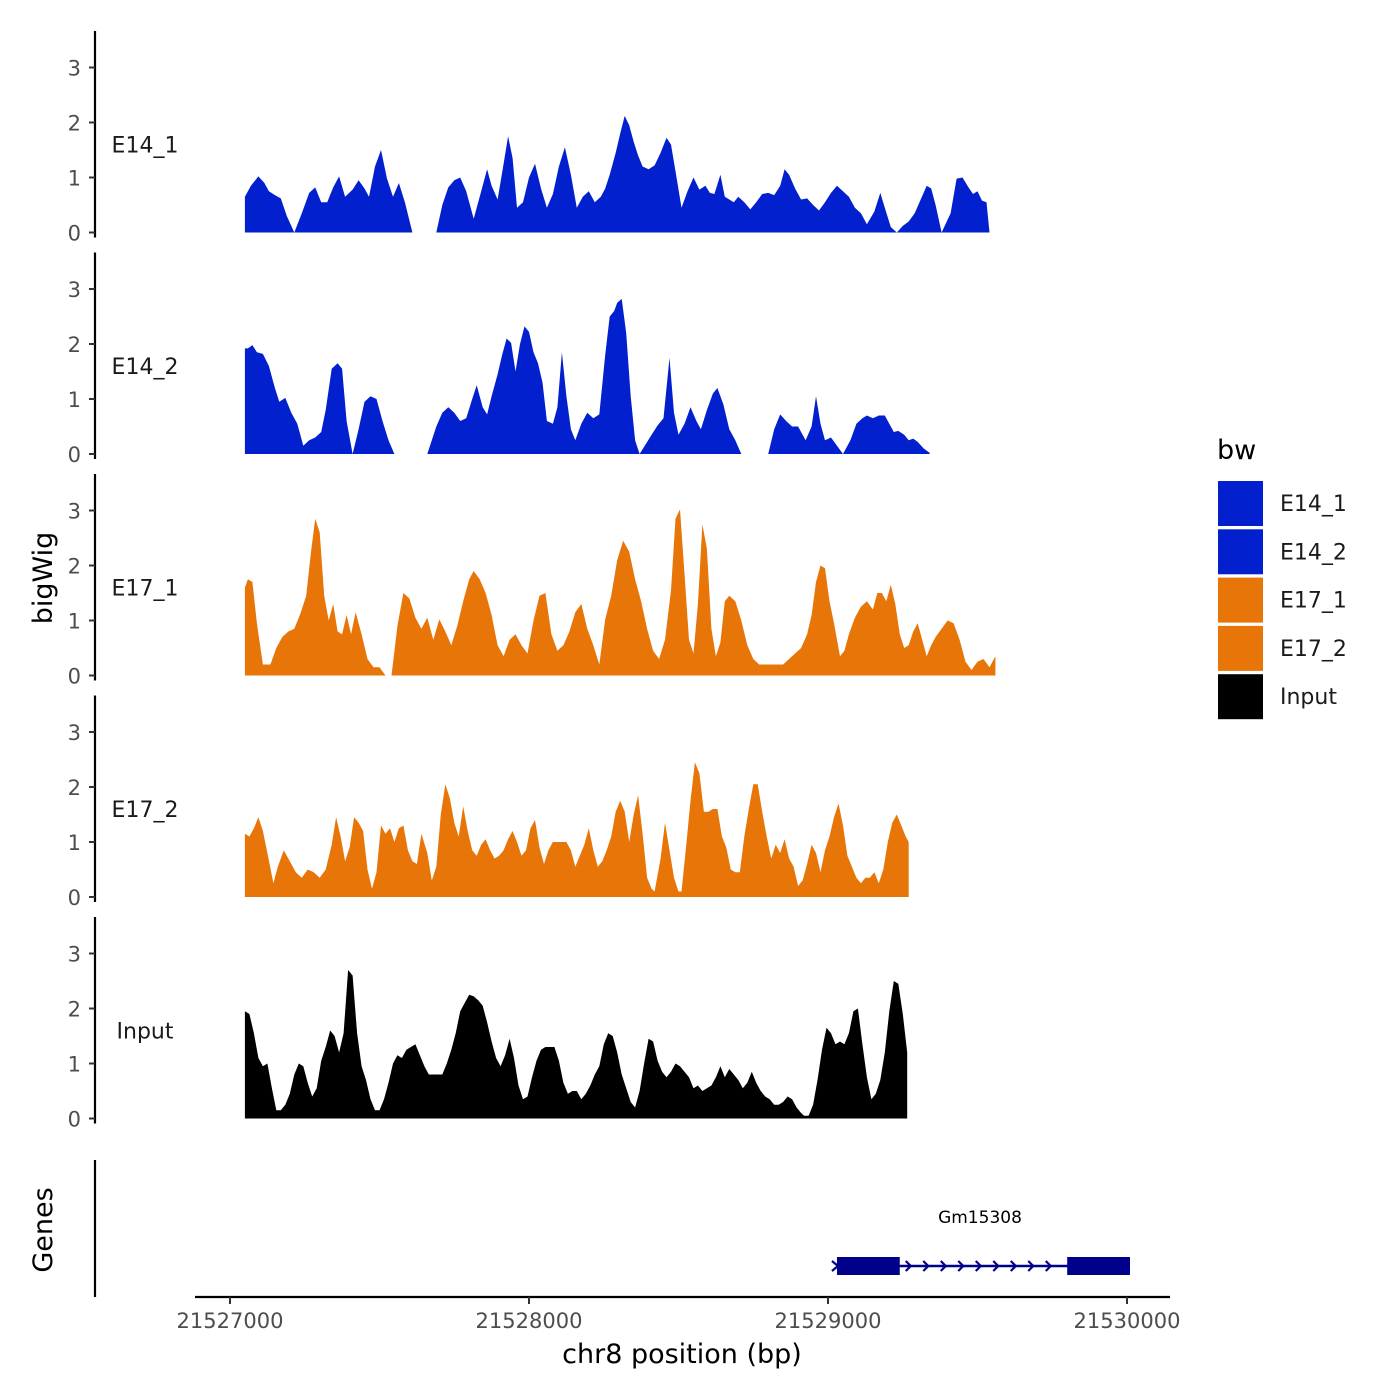 The height and width of the screenshot is (1400, 1400). What do you see at coordinates (980, 1241) in the screenshot?
I see `gene-model: Gm15308` at bounding box center [980, 1241].